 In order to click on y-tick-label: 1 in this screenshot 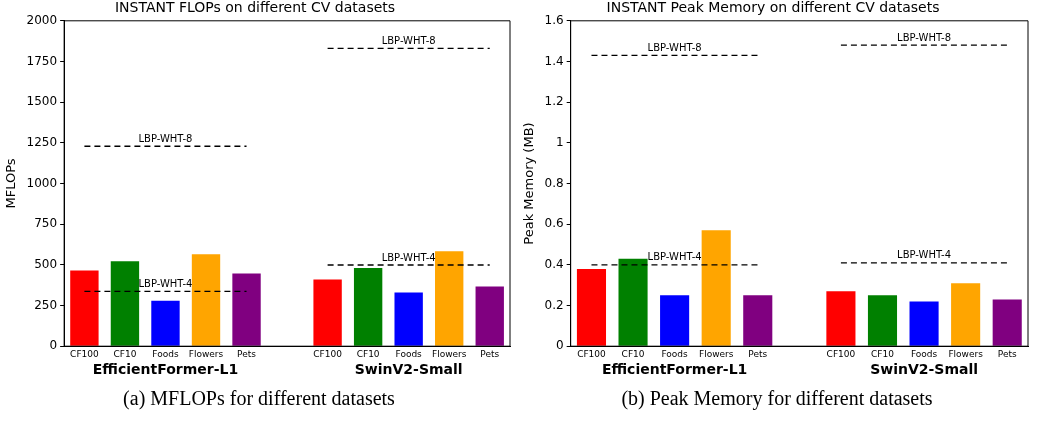, I will do `click(560, 141)`.